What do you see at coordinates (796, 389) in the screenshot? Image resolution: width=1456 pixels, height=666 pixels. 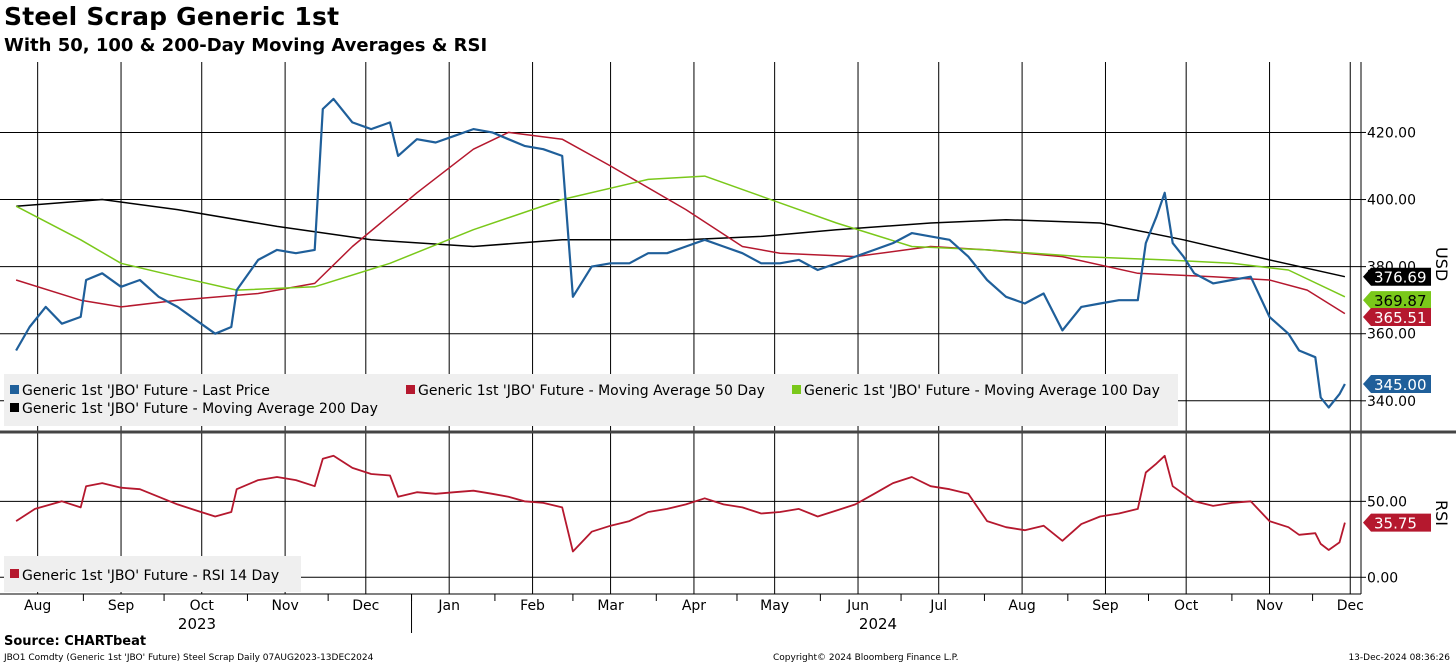 I see `legend-ma100-swatch` at bounding box center [796, 389].